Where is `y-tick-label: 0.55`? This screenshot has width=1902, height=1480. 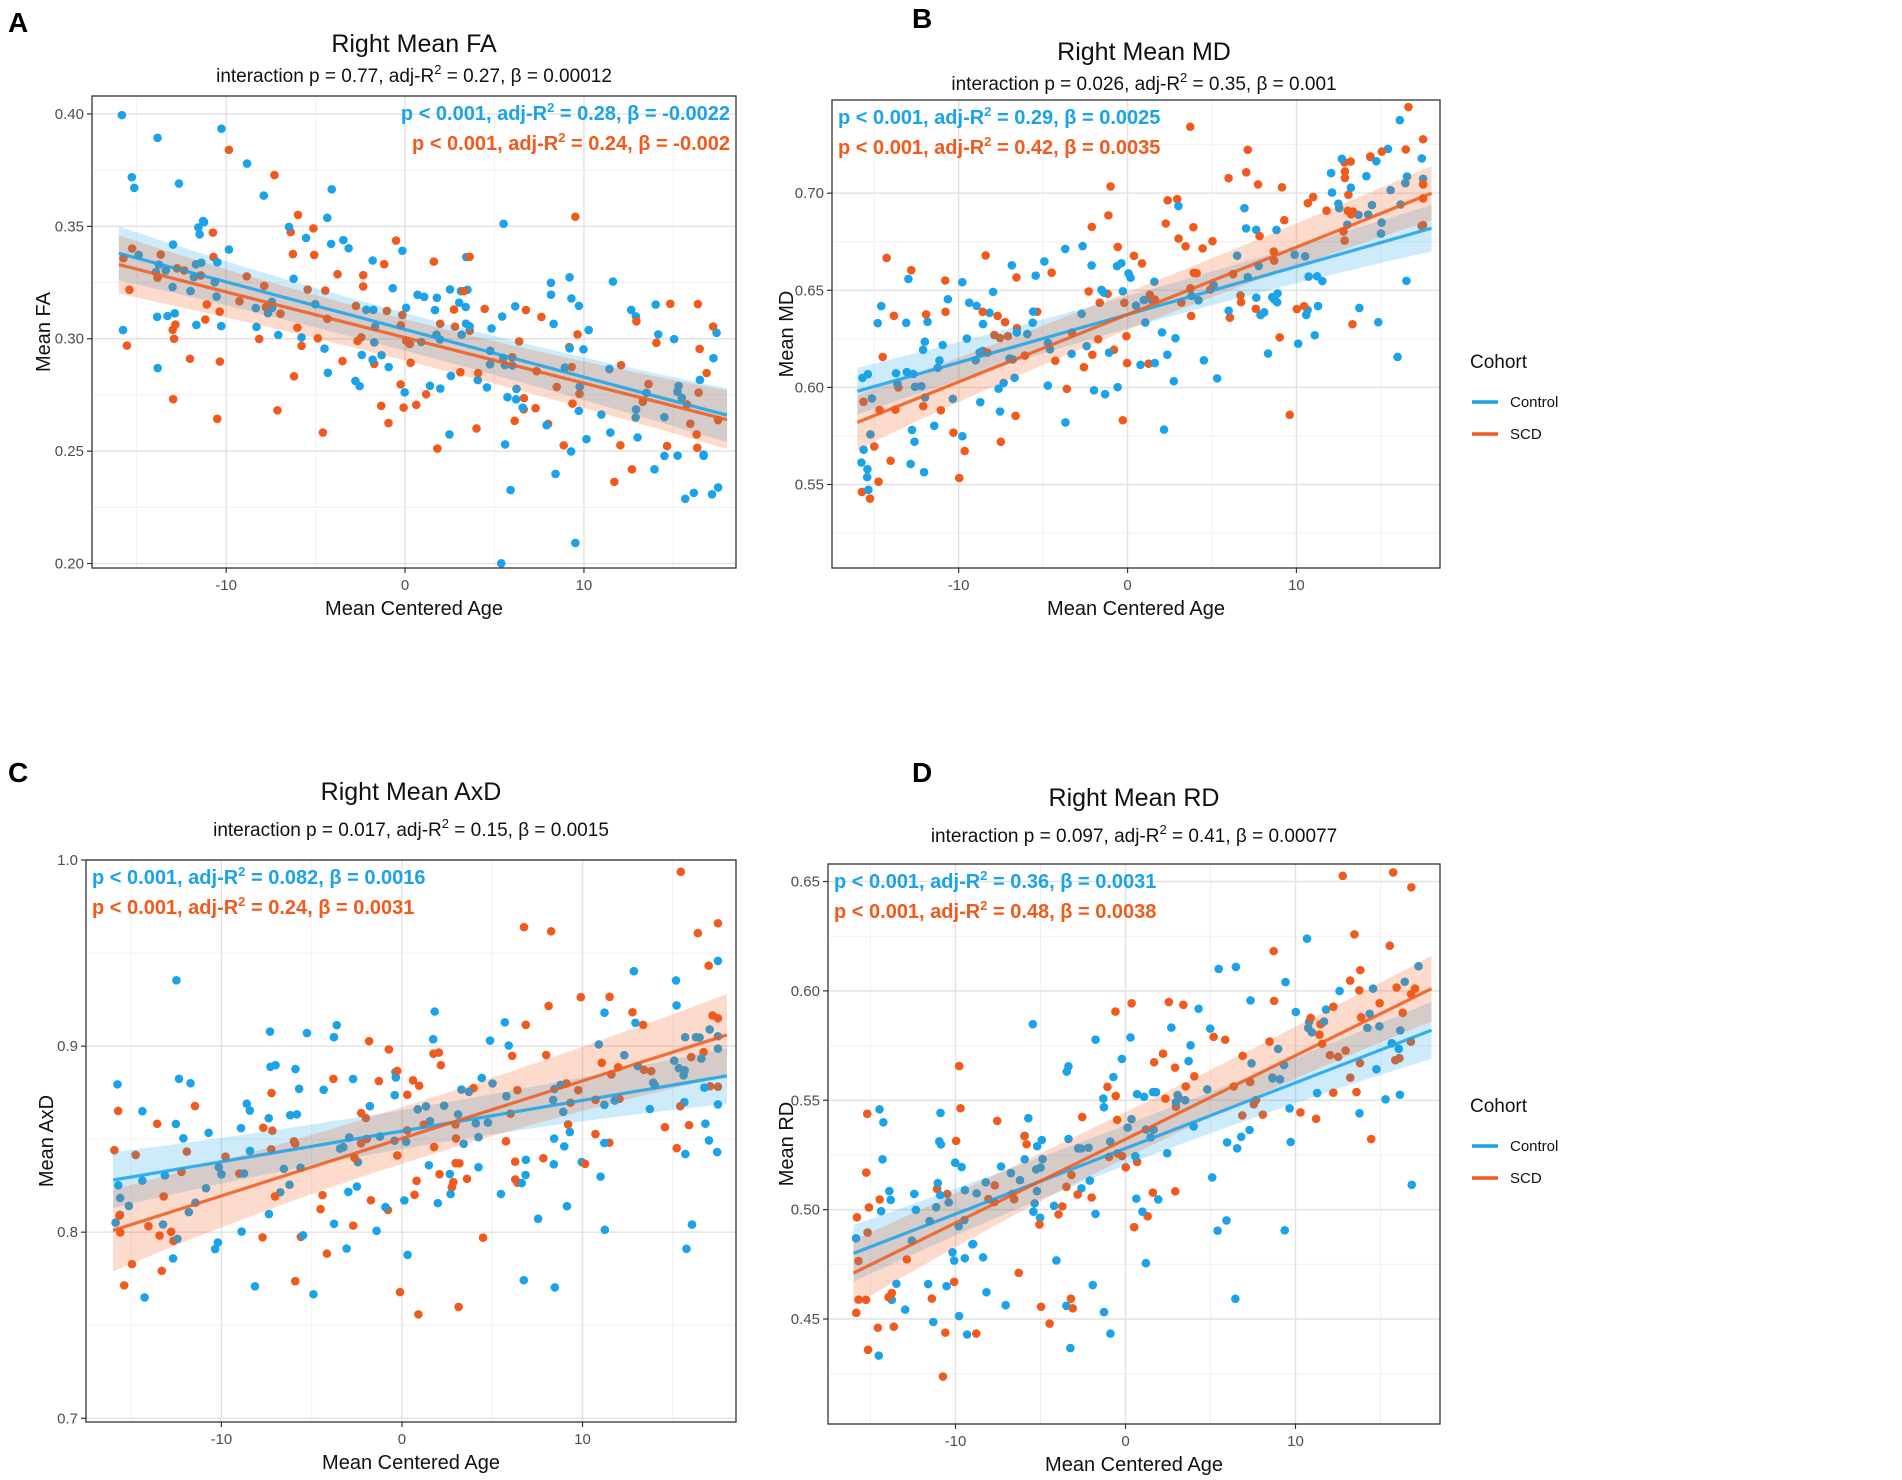 y-tick-label: 0.55 is located at coordinates (809, 484).